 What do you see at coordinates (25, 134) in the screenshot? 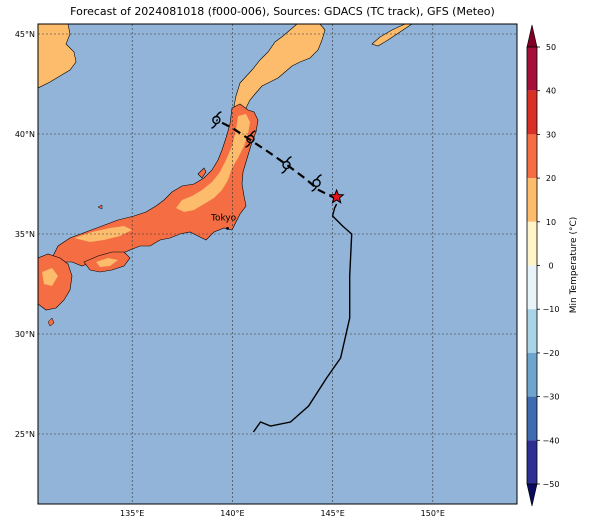
I see `lat-tick-label: 40°N` at bounding box center [25, 134].